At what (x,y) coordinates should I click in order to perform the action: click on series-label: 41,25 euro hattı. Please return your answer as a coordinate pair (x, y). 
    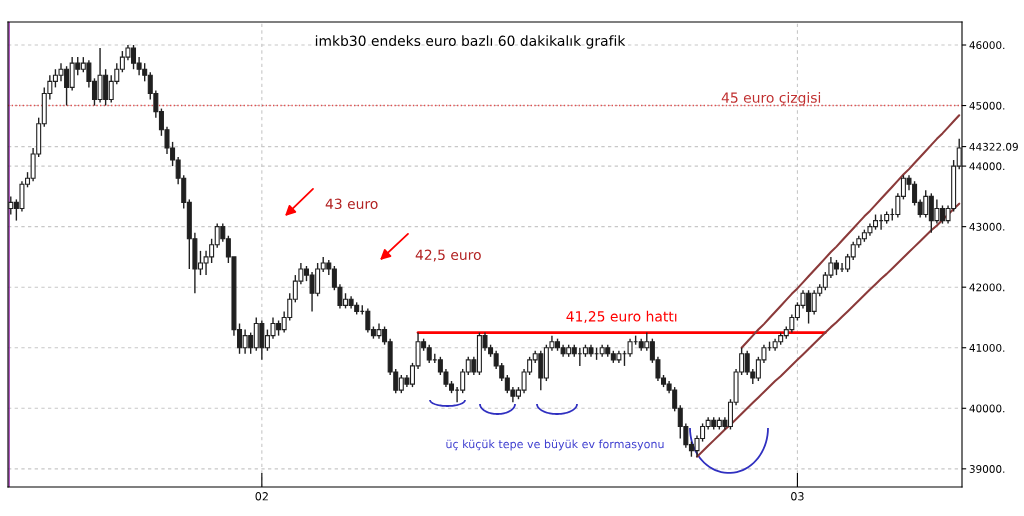
    Looking at the image, I should click on (621, 316).